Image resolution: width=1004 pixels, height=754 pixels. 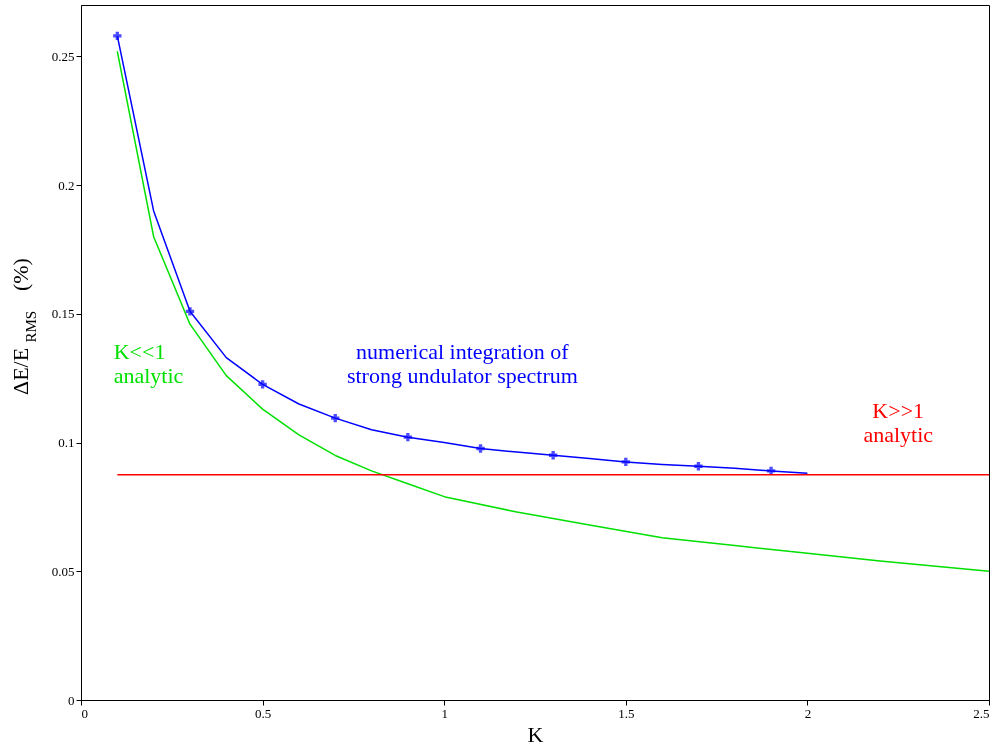 I want to click on x-tick-label: 0.5, so click(x=263, y=713).